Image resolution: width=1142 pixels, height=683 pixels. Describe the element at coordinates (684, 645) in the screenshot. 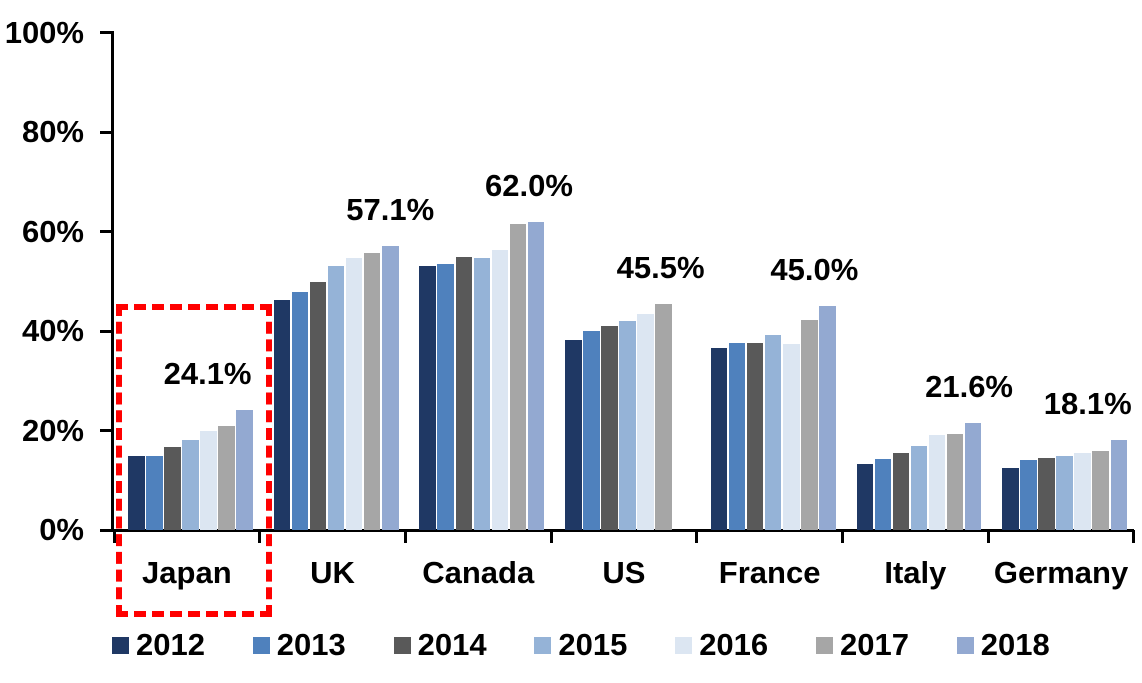

I see `legend-swatch-2016` at that location.